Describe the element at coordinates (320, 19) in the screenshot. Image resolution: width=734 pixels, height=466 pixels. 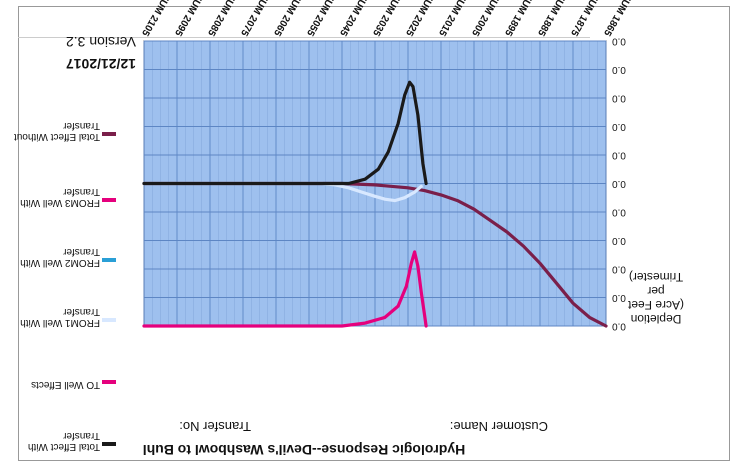
I see `x-tick-label: SUM 2055` at that location.